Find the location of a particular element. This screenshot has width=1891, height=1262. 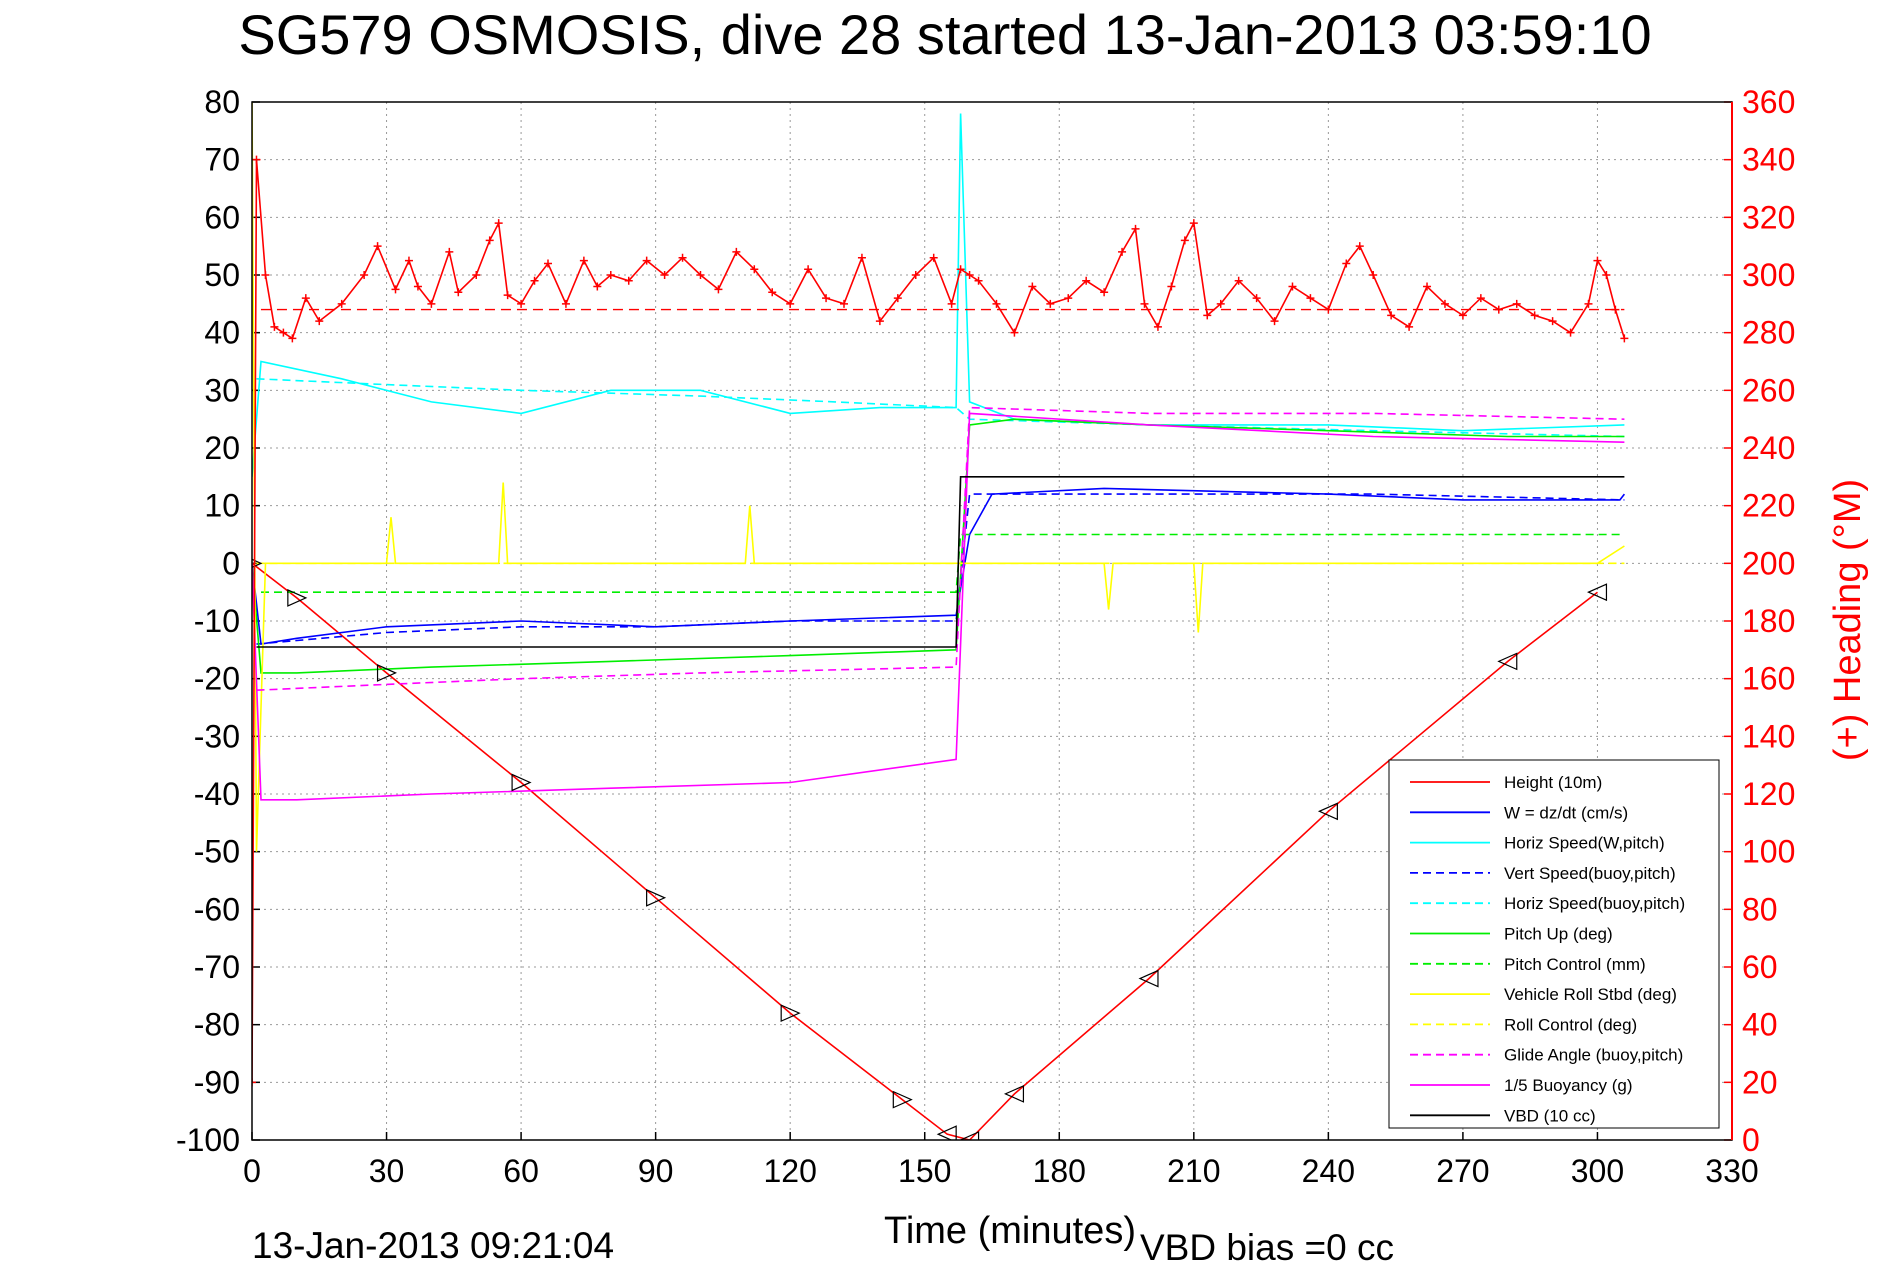

x-tick-label: 240 is located at coordinates (1328, 1171).